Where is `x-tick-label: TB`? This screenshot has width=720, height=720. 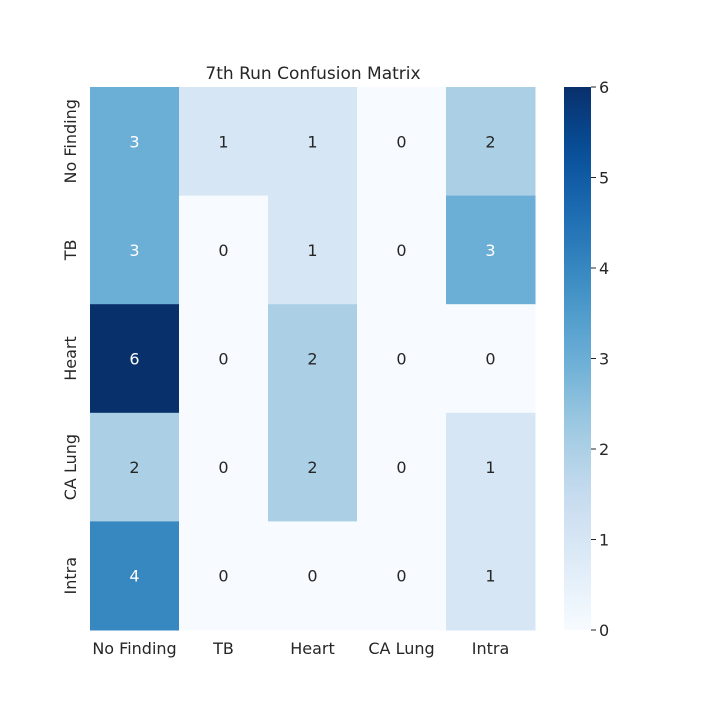
x-tick-label: TB is located at coordinates (223, 648).